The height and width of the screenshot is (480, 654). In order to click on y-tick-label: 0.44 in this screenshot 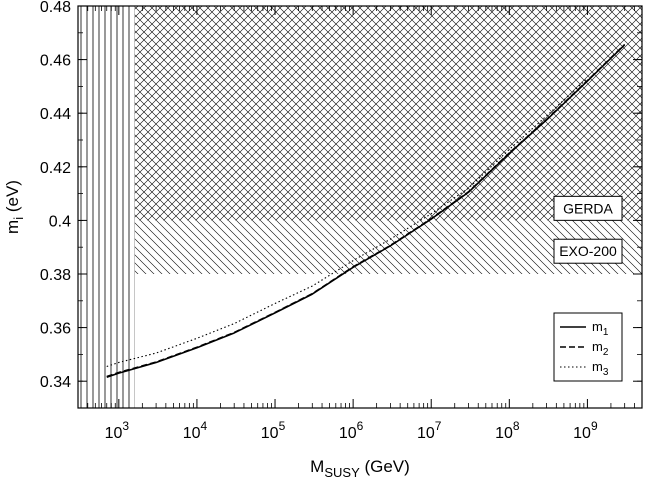, I will do `click(55, 114)`.